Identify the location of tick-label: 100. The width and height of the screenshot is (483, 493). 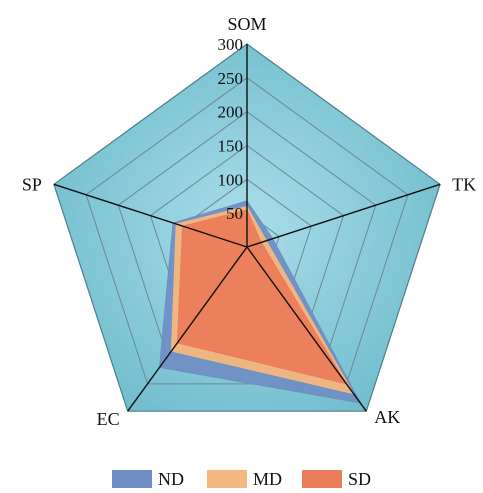
(231, 179).